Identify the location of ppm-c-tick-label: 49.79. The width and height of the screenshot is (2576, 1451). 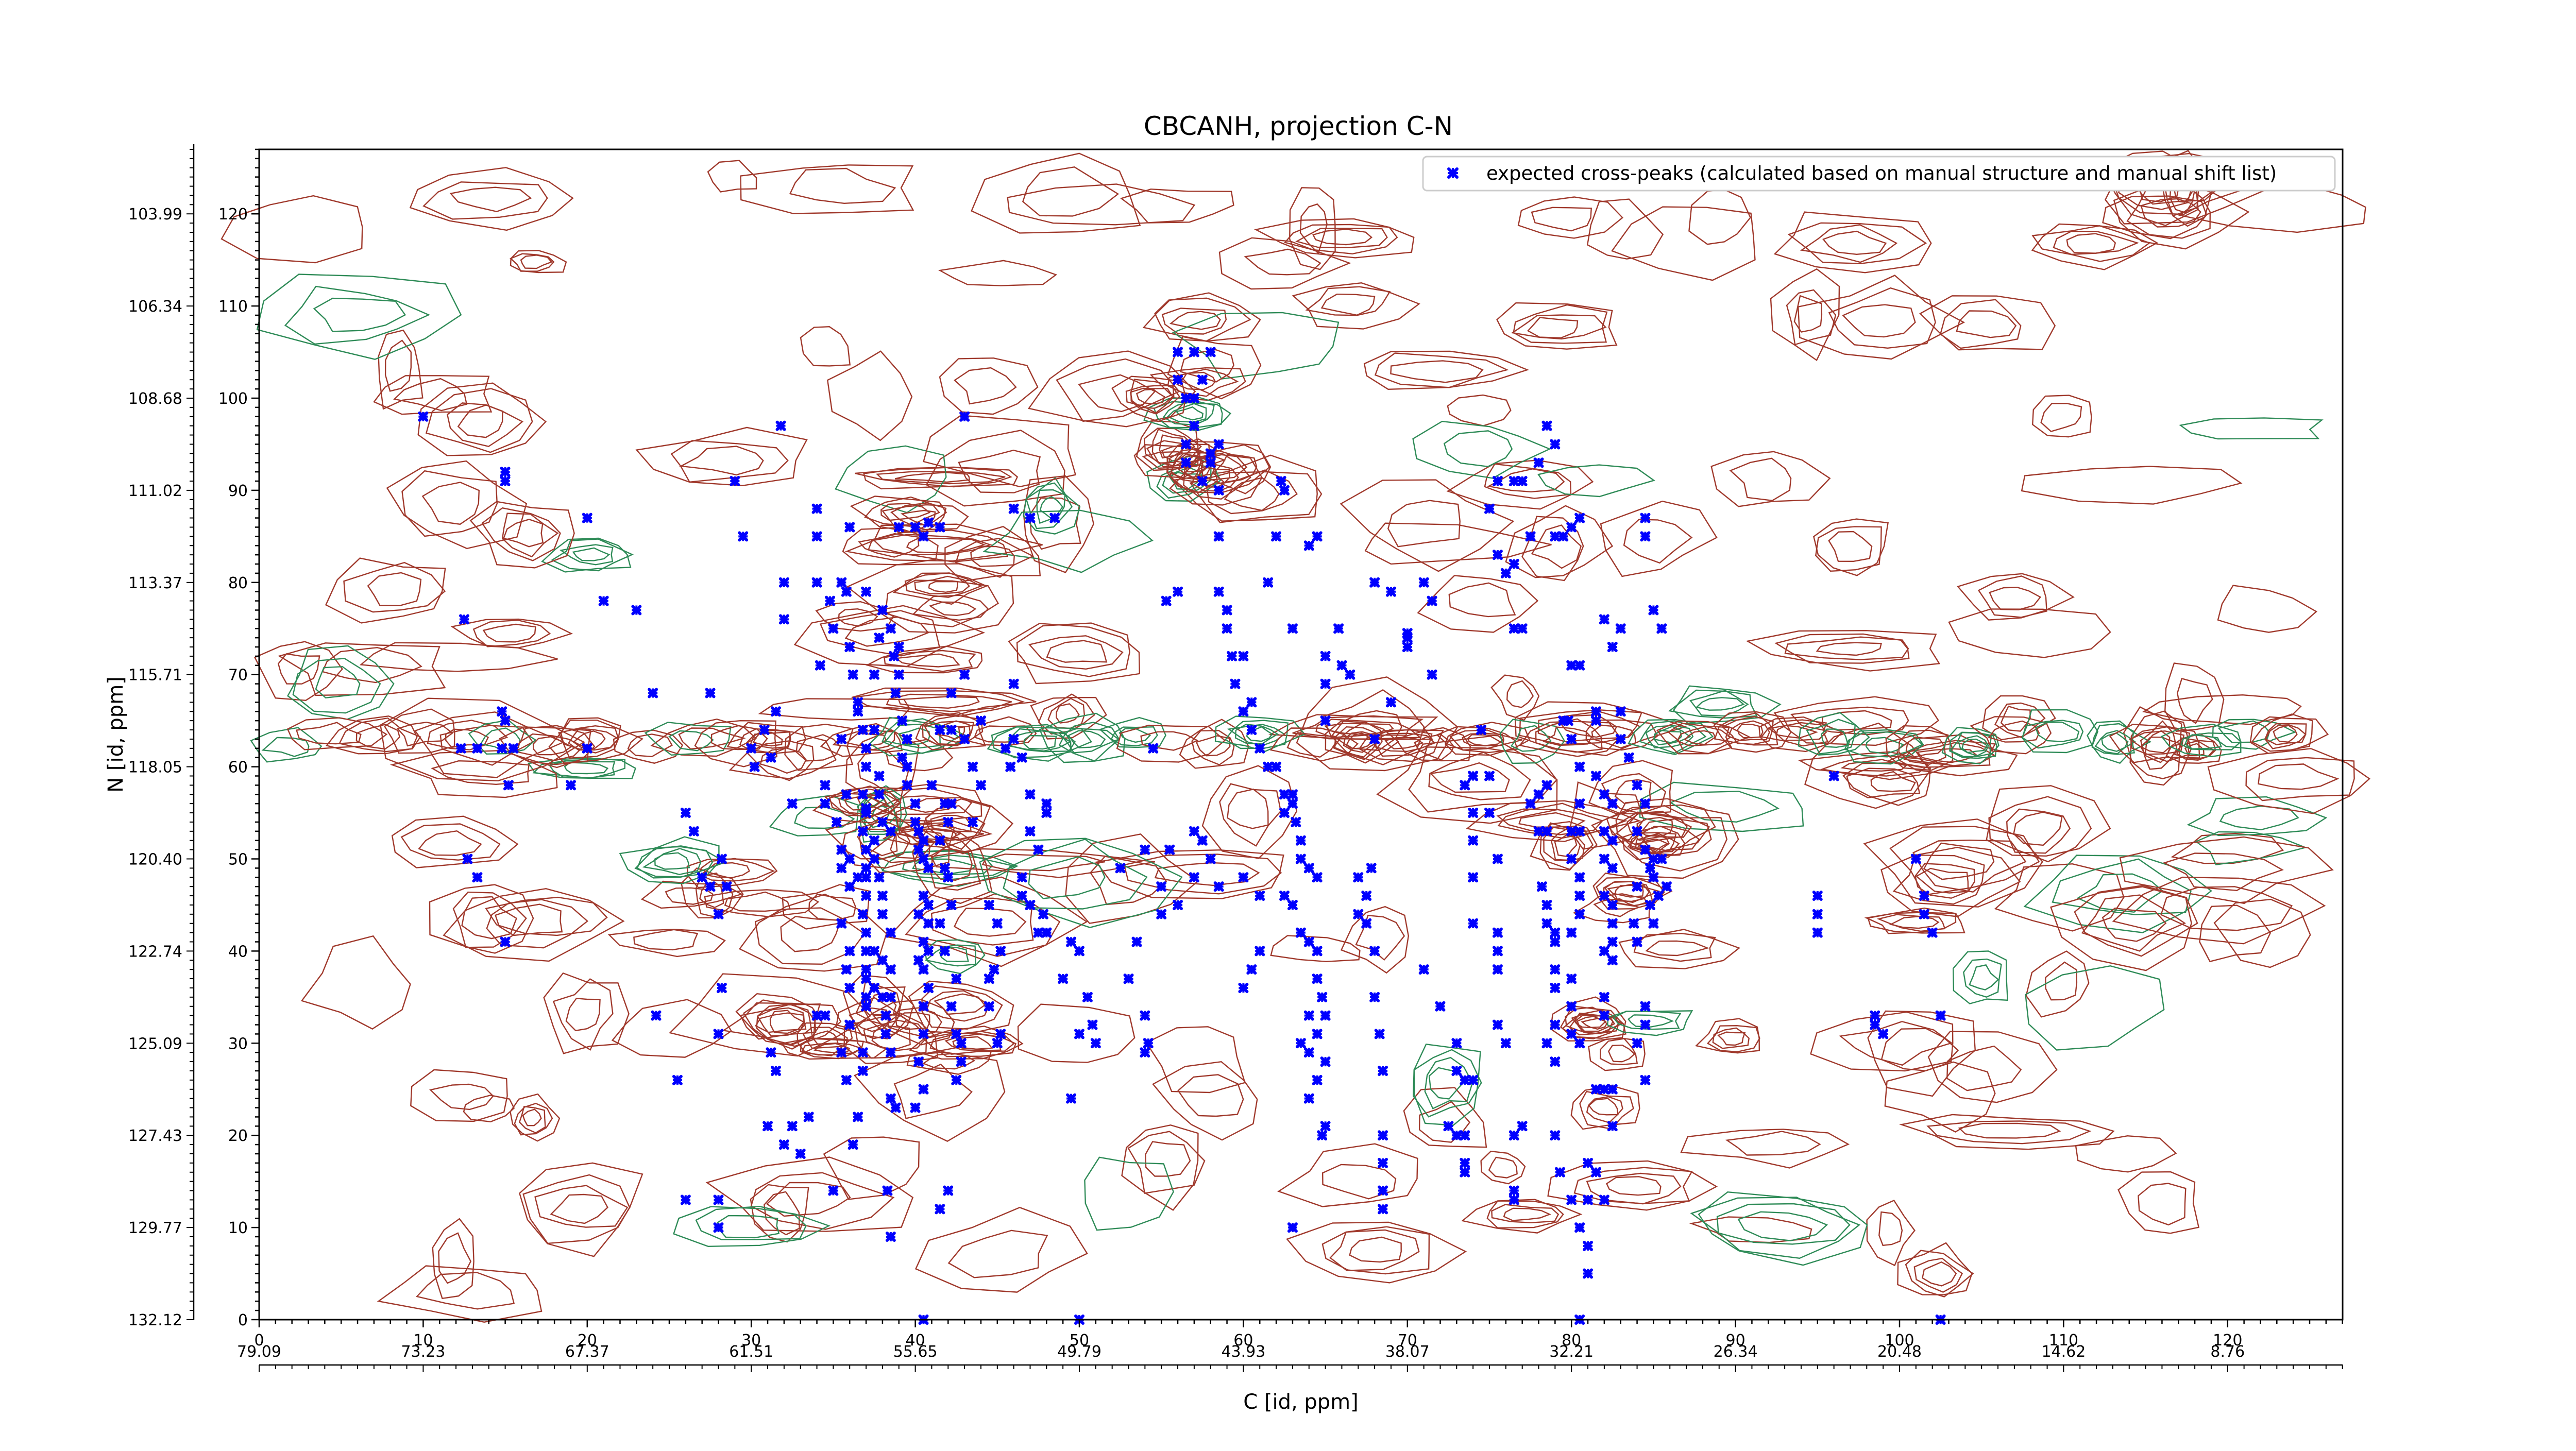
(1079, 1352).